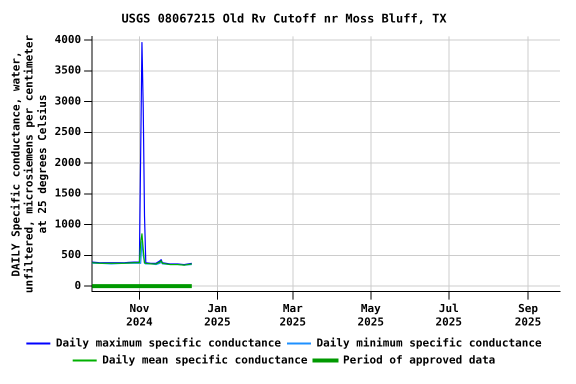  Describe the element at coordinates (68, 162) in the screenshot. I see `y-tick-label: 2000` at that location.